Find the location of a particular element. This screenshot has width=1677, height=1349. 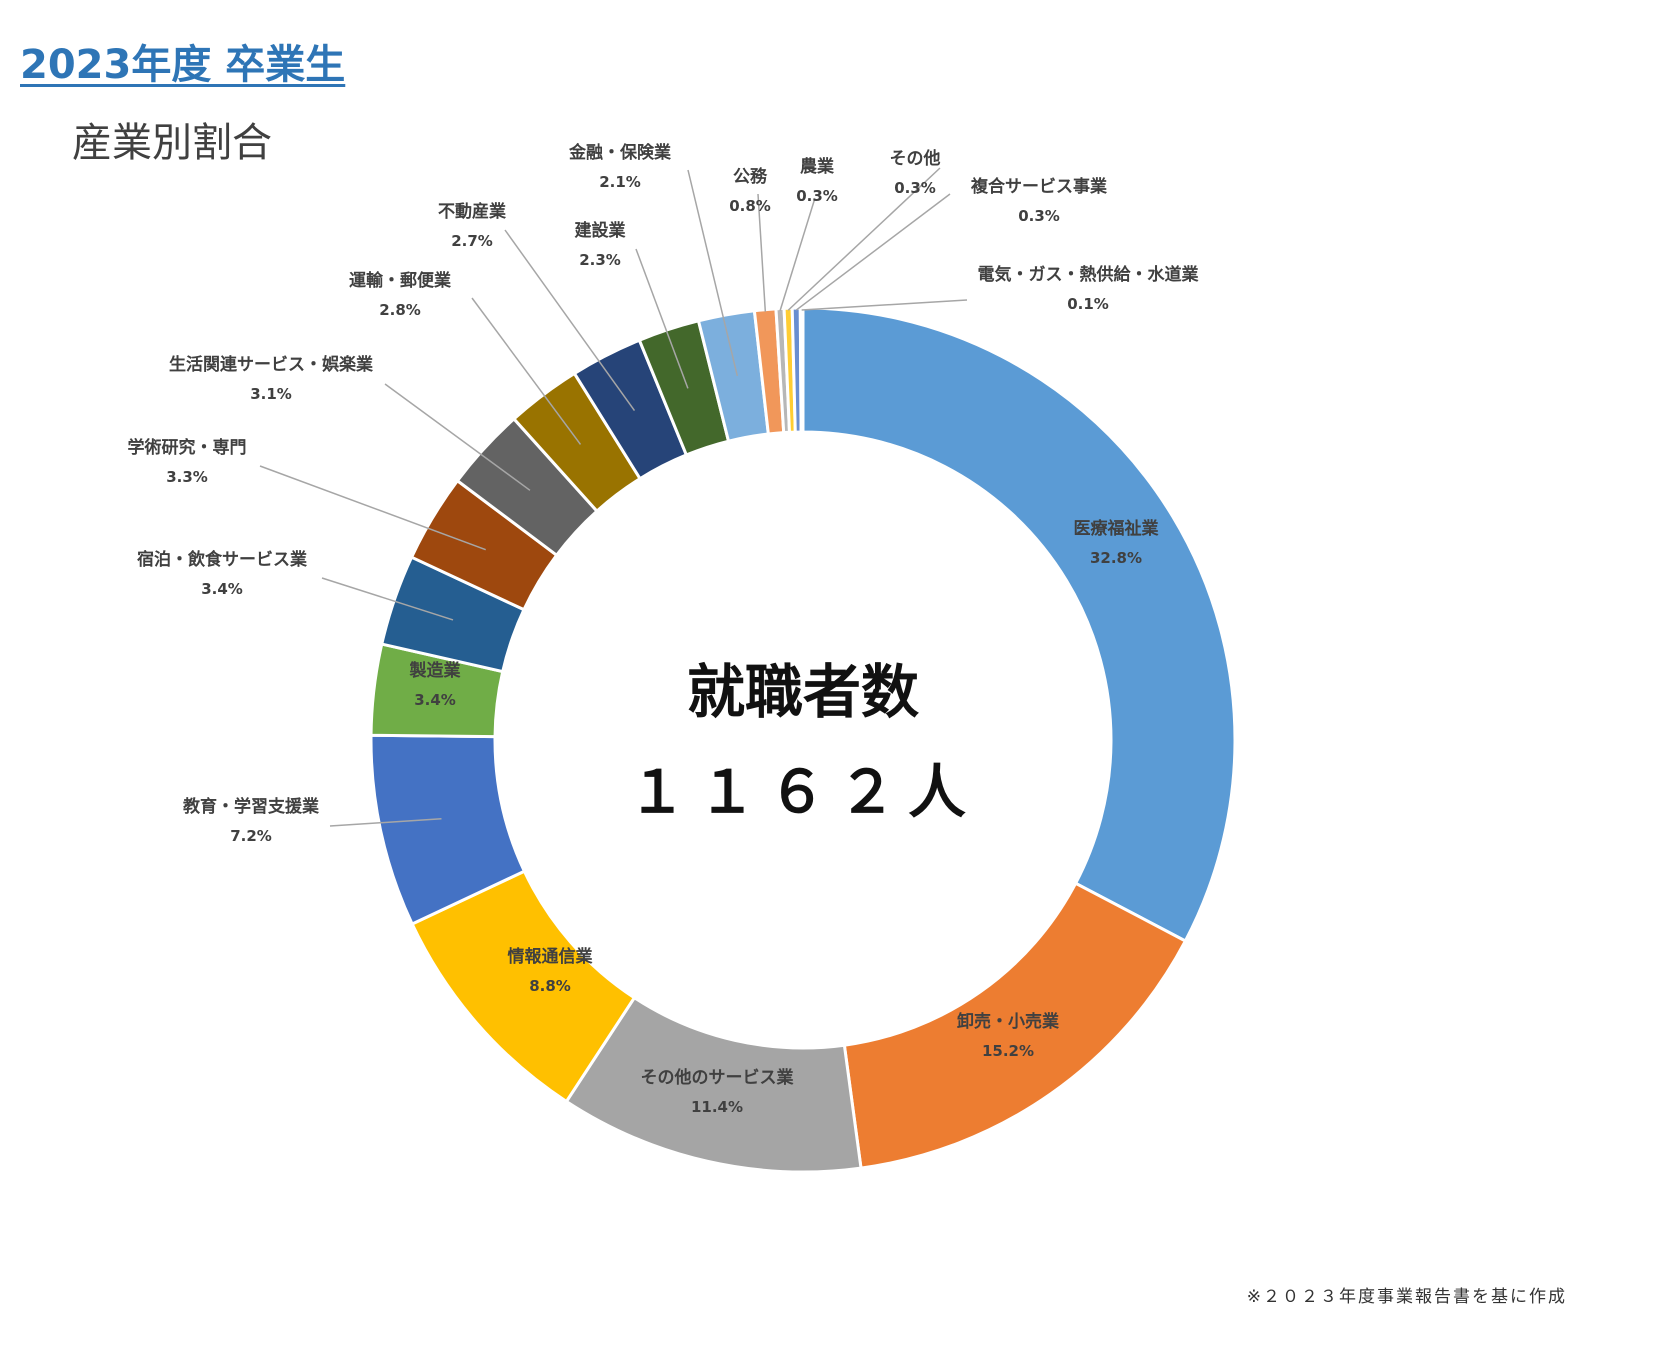

slice-value-2: 15.2% is located at coordinates (1008, 1051).